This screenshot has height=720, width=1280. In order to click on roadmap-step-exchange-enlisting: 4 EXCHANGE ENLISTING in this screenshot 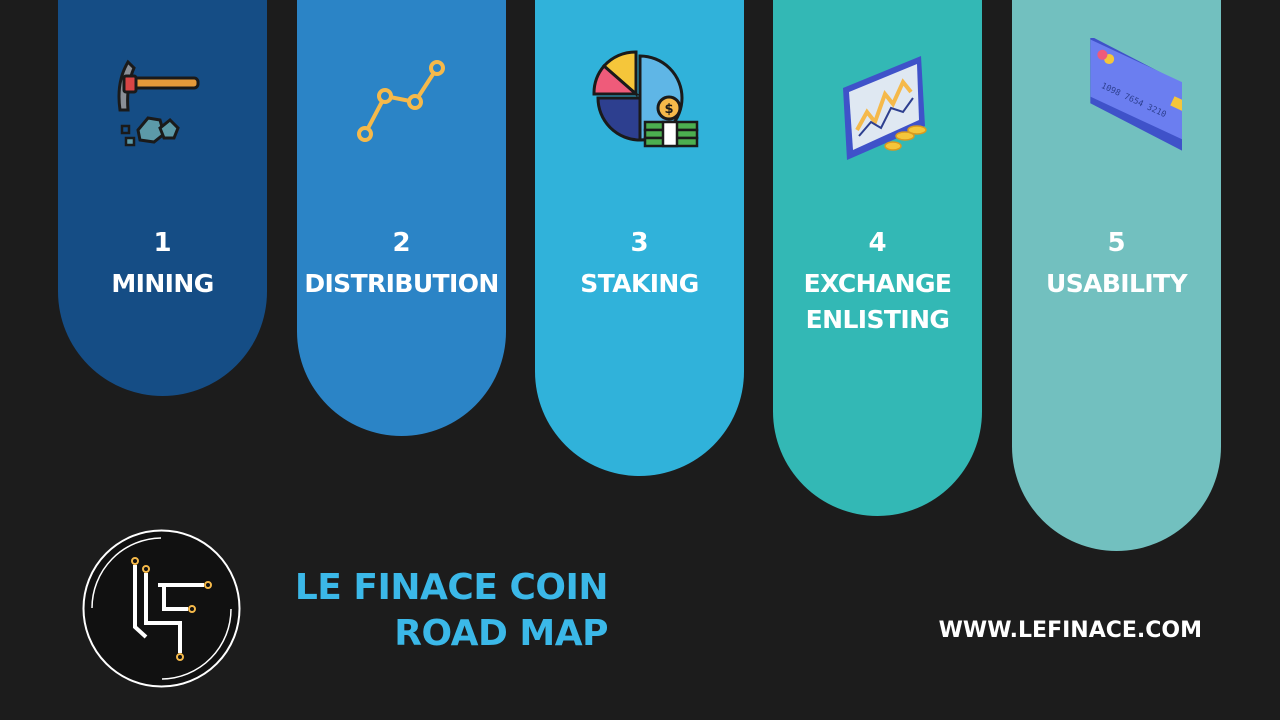, I will do `click(877, 258)`.